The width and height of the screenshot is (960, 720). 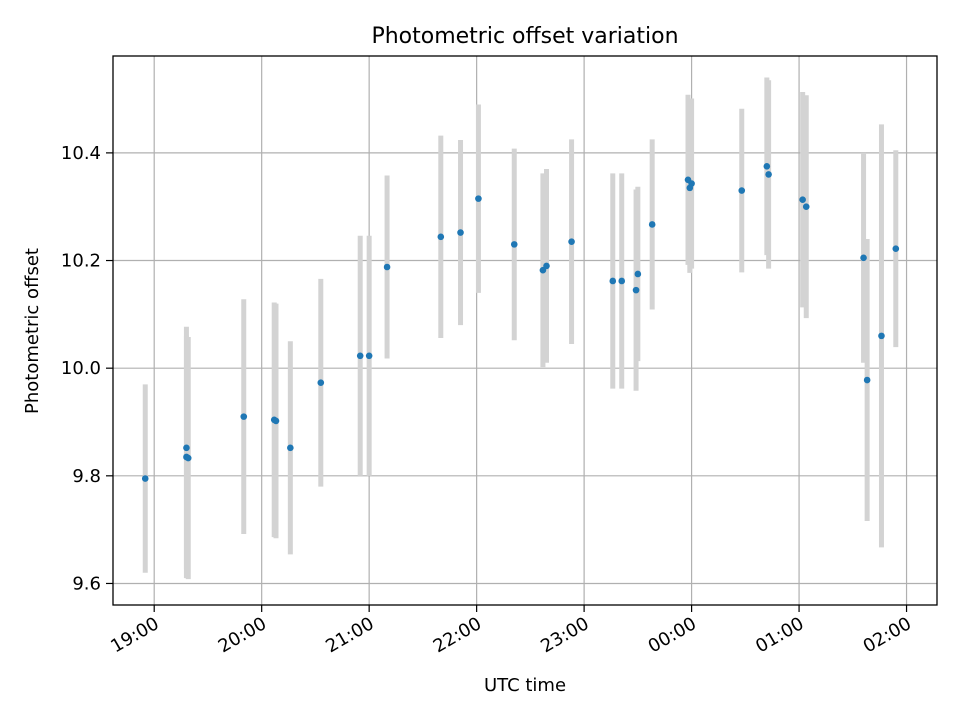 I want to click on y-tick-label: 10.2, so click(x=81, y=261).